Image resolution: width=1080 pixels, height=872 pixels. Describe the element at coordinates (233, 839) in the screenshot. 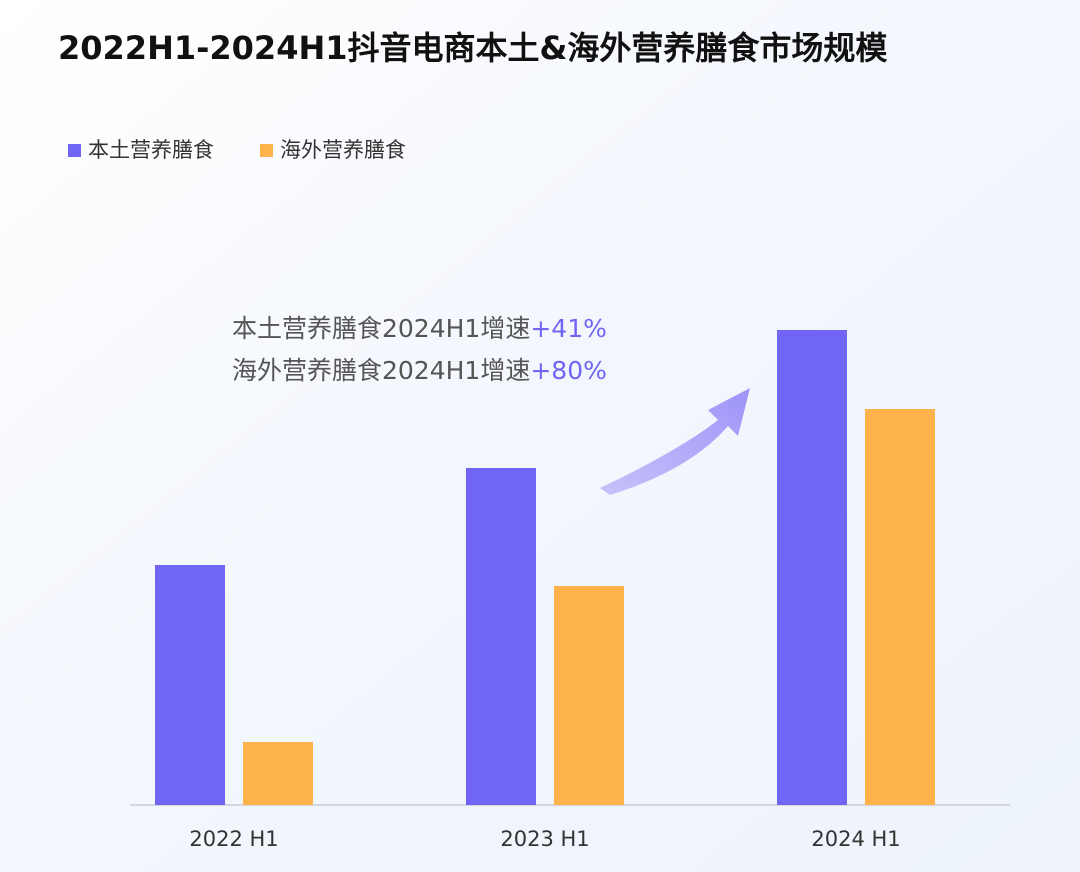

I see `x-tick-label: 2022 H1` at that location.